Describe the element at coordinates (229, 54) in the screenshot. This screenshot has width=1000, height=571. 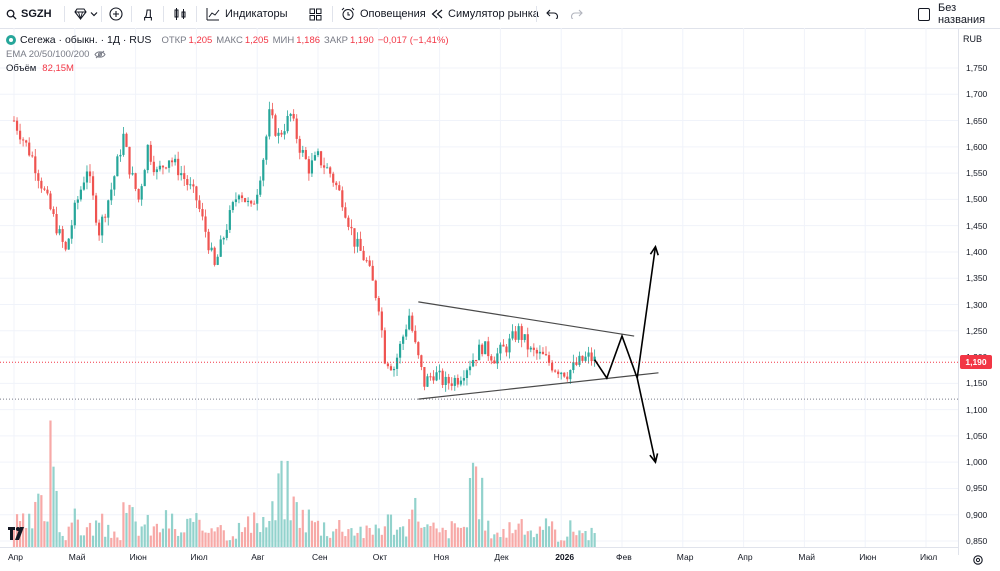
I see `legend-ema-row: EMA 20/50/100/200` at that location.